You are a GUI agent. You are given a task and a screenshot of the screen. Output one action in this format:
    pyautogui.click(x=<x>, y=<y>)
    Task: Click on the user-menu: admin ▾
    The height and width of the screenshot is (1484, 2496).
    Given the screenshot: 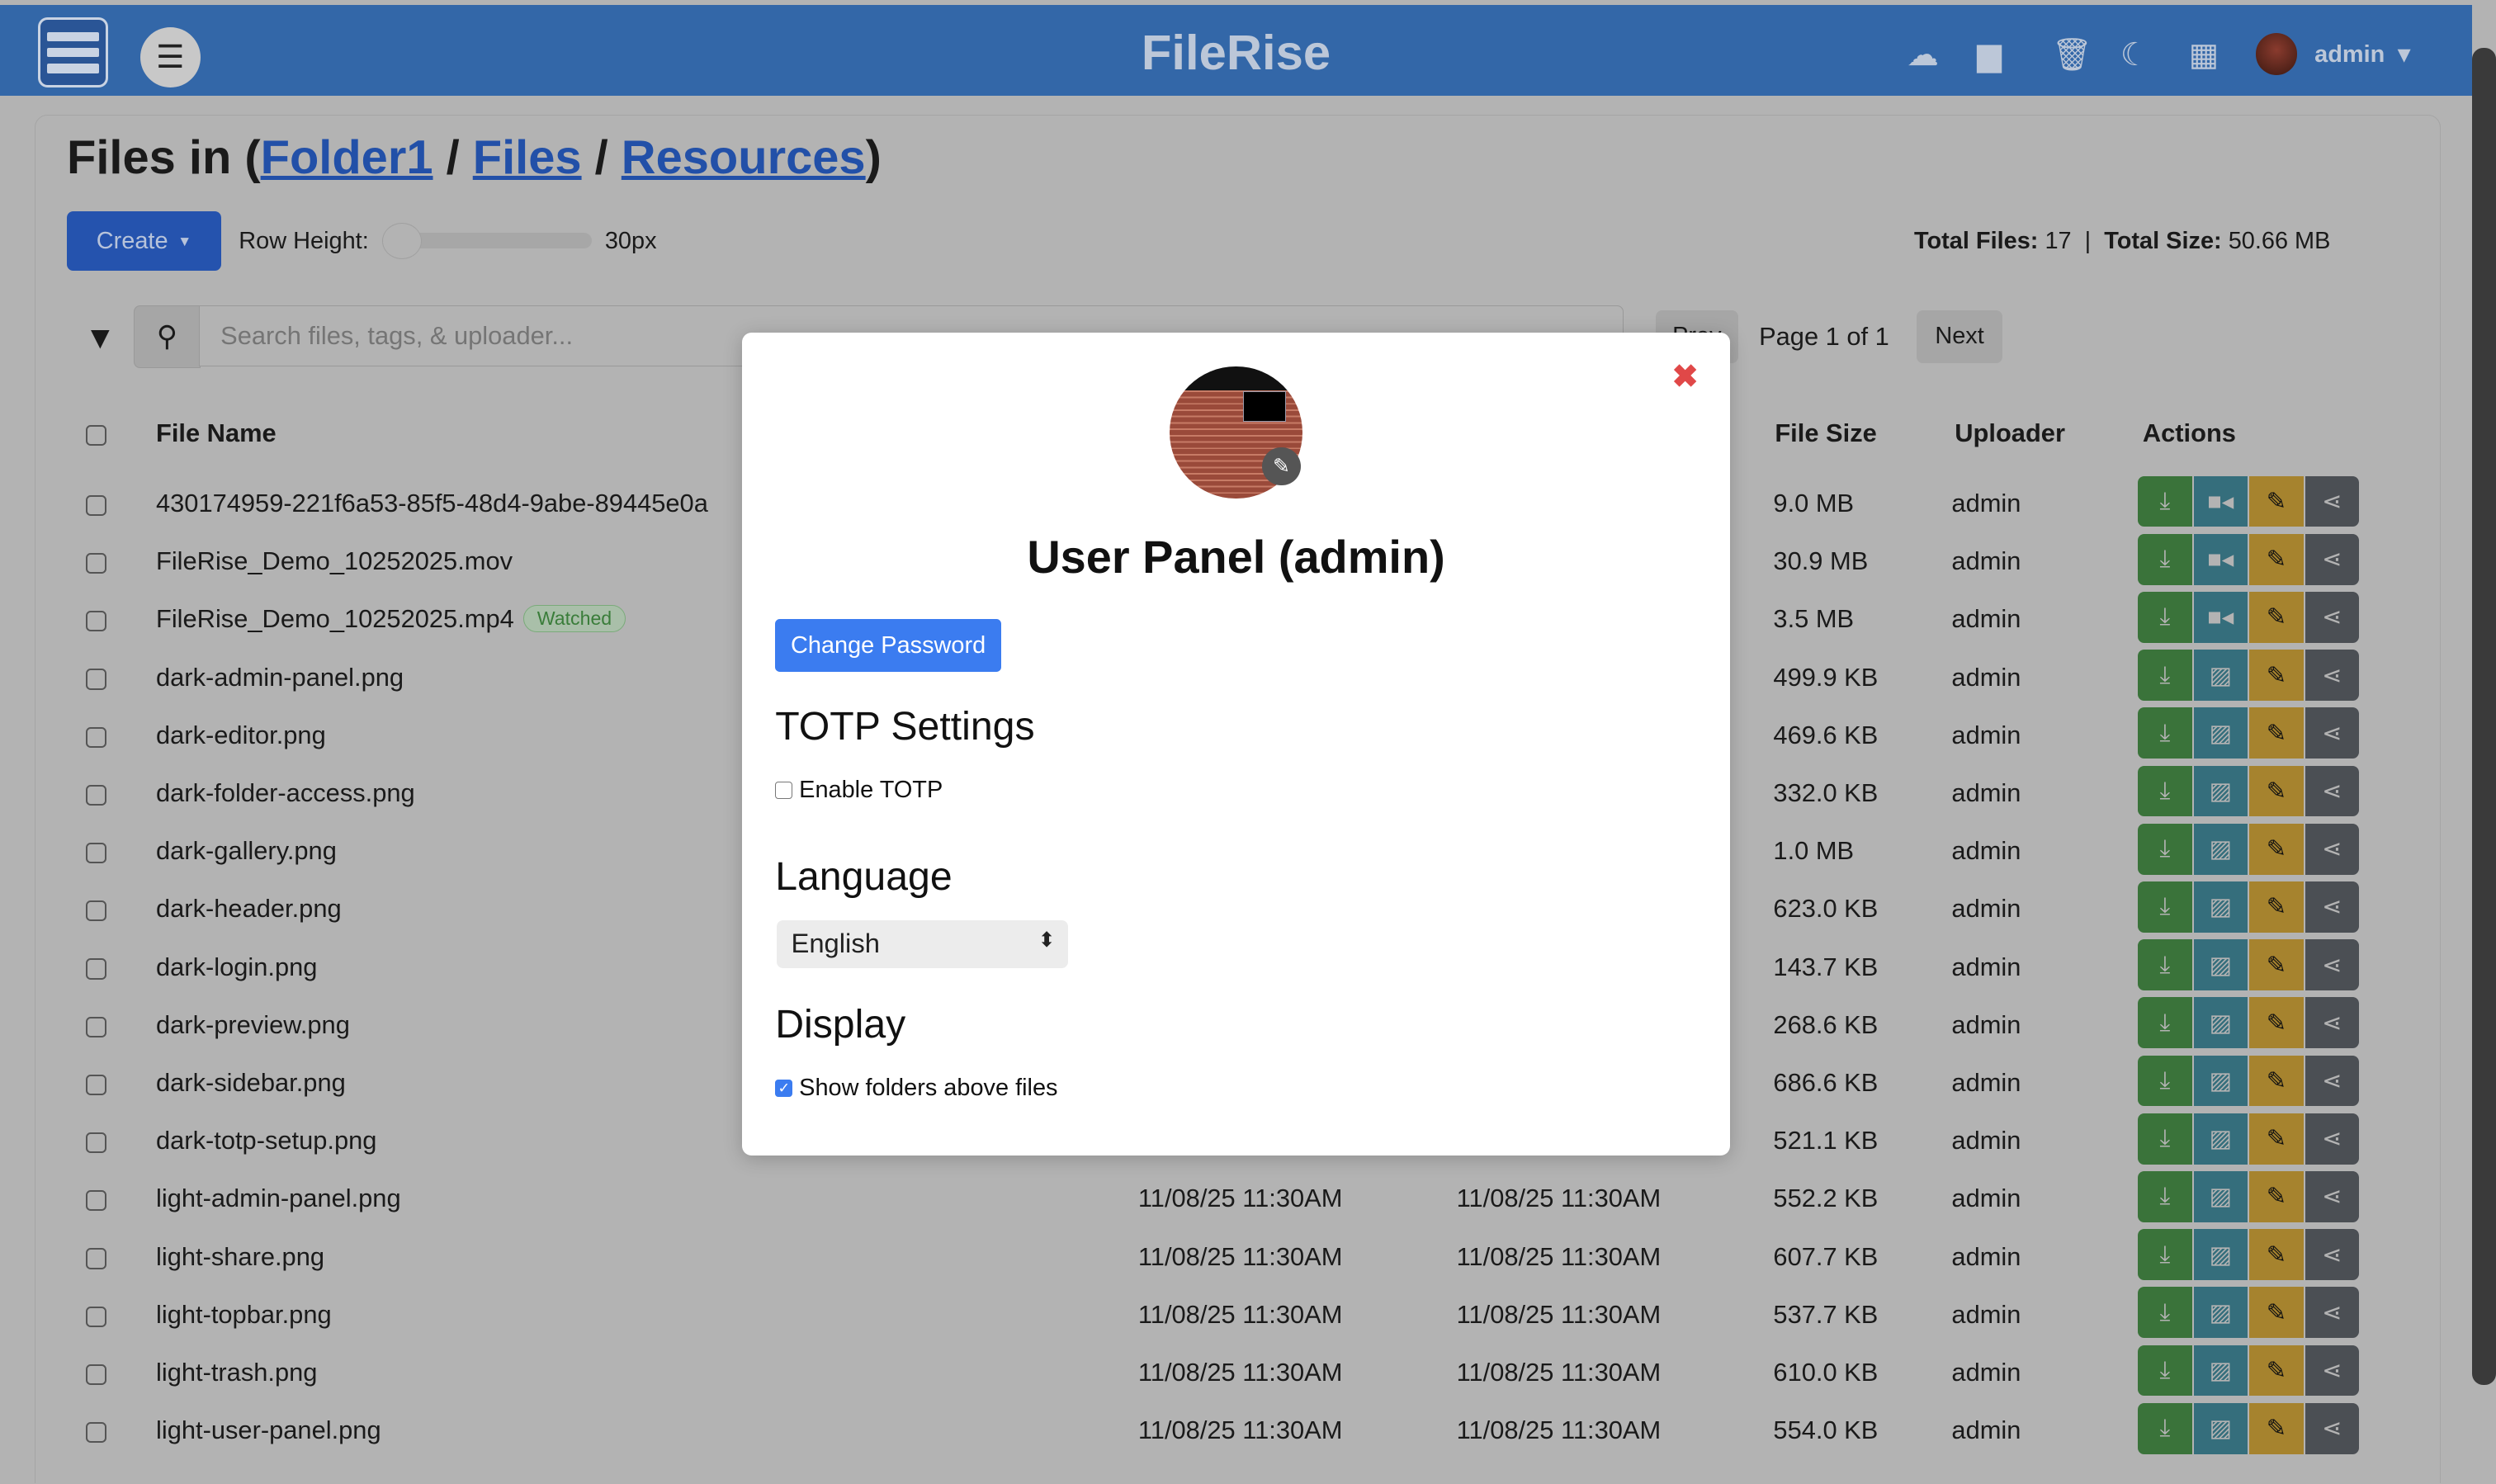 What is the action you would take?
    pyautogui.click(x=2362, y=55)
    